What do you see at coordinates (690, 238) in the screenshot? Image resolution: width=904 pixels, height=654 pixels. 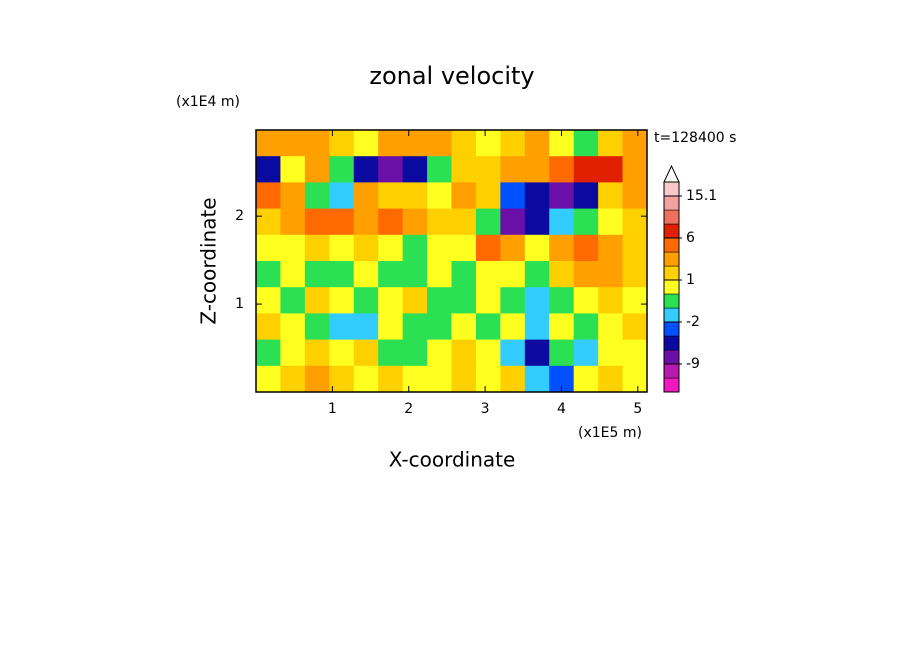 I see `colorbar-tick-label: 6` at bounding box center [690, 238].